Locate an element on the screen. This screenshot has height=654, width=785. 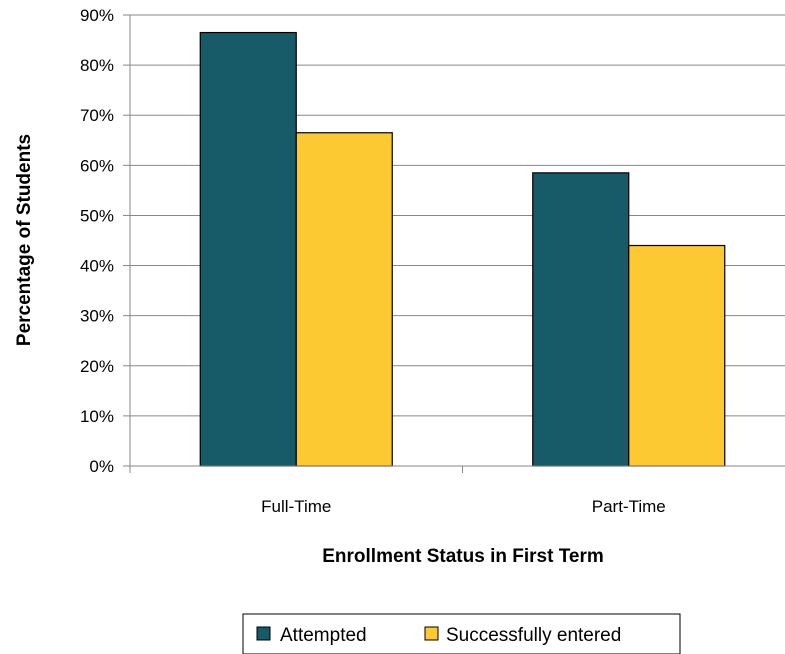
legend-label-attempted: Attempted is located at coordinates (323, 635).